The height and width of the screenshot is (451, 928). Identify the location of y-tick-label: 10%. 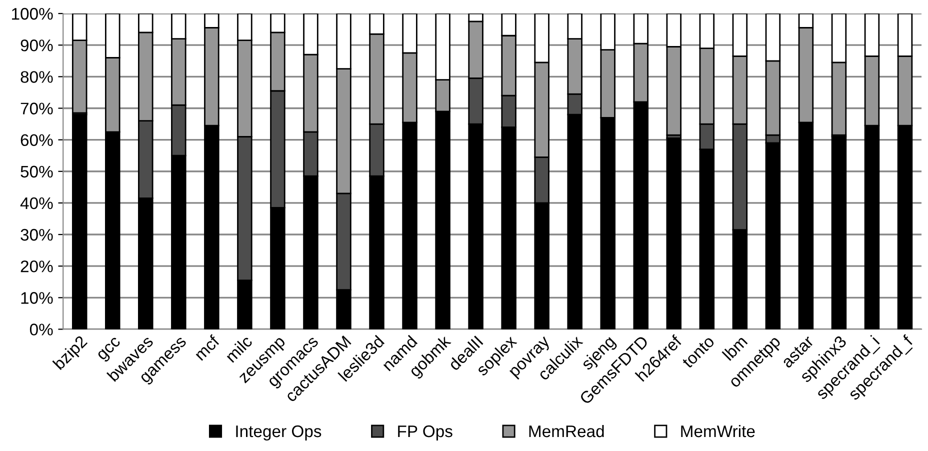
(37, 298).